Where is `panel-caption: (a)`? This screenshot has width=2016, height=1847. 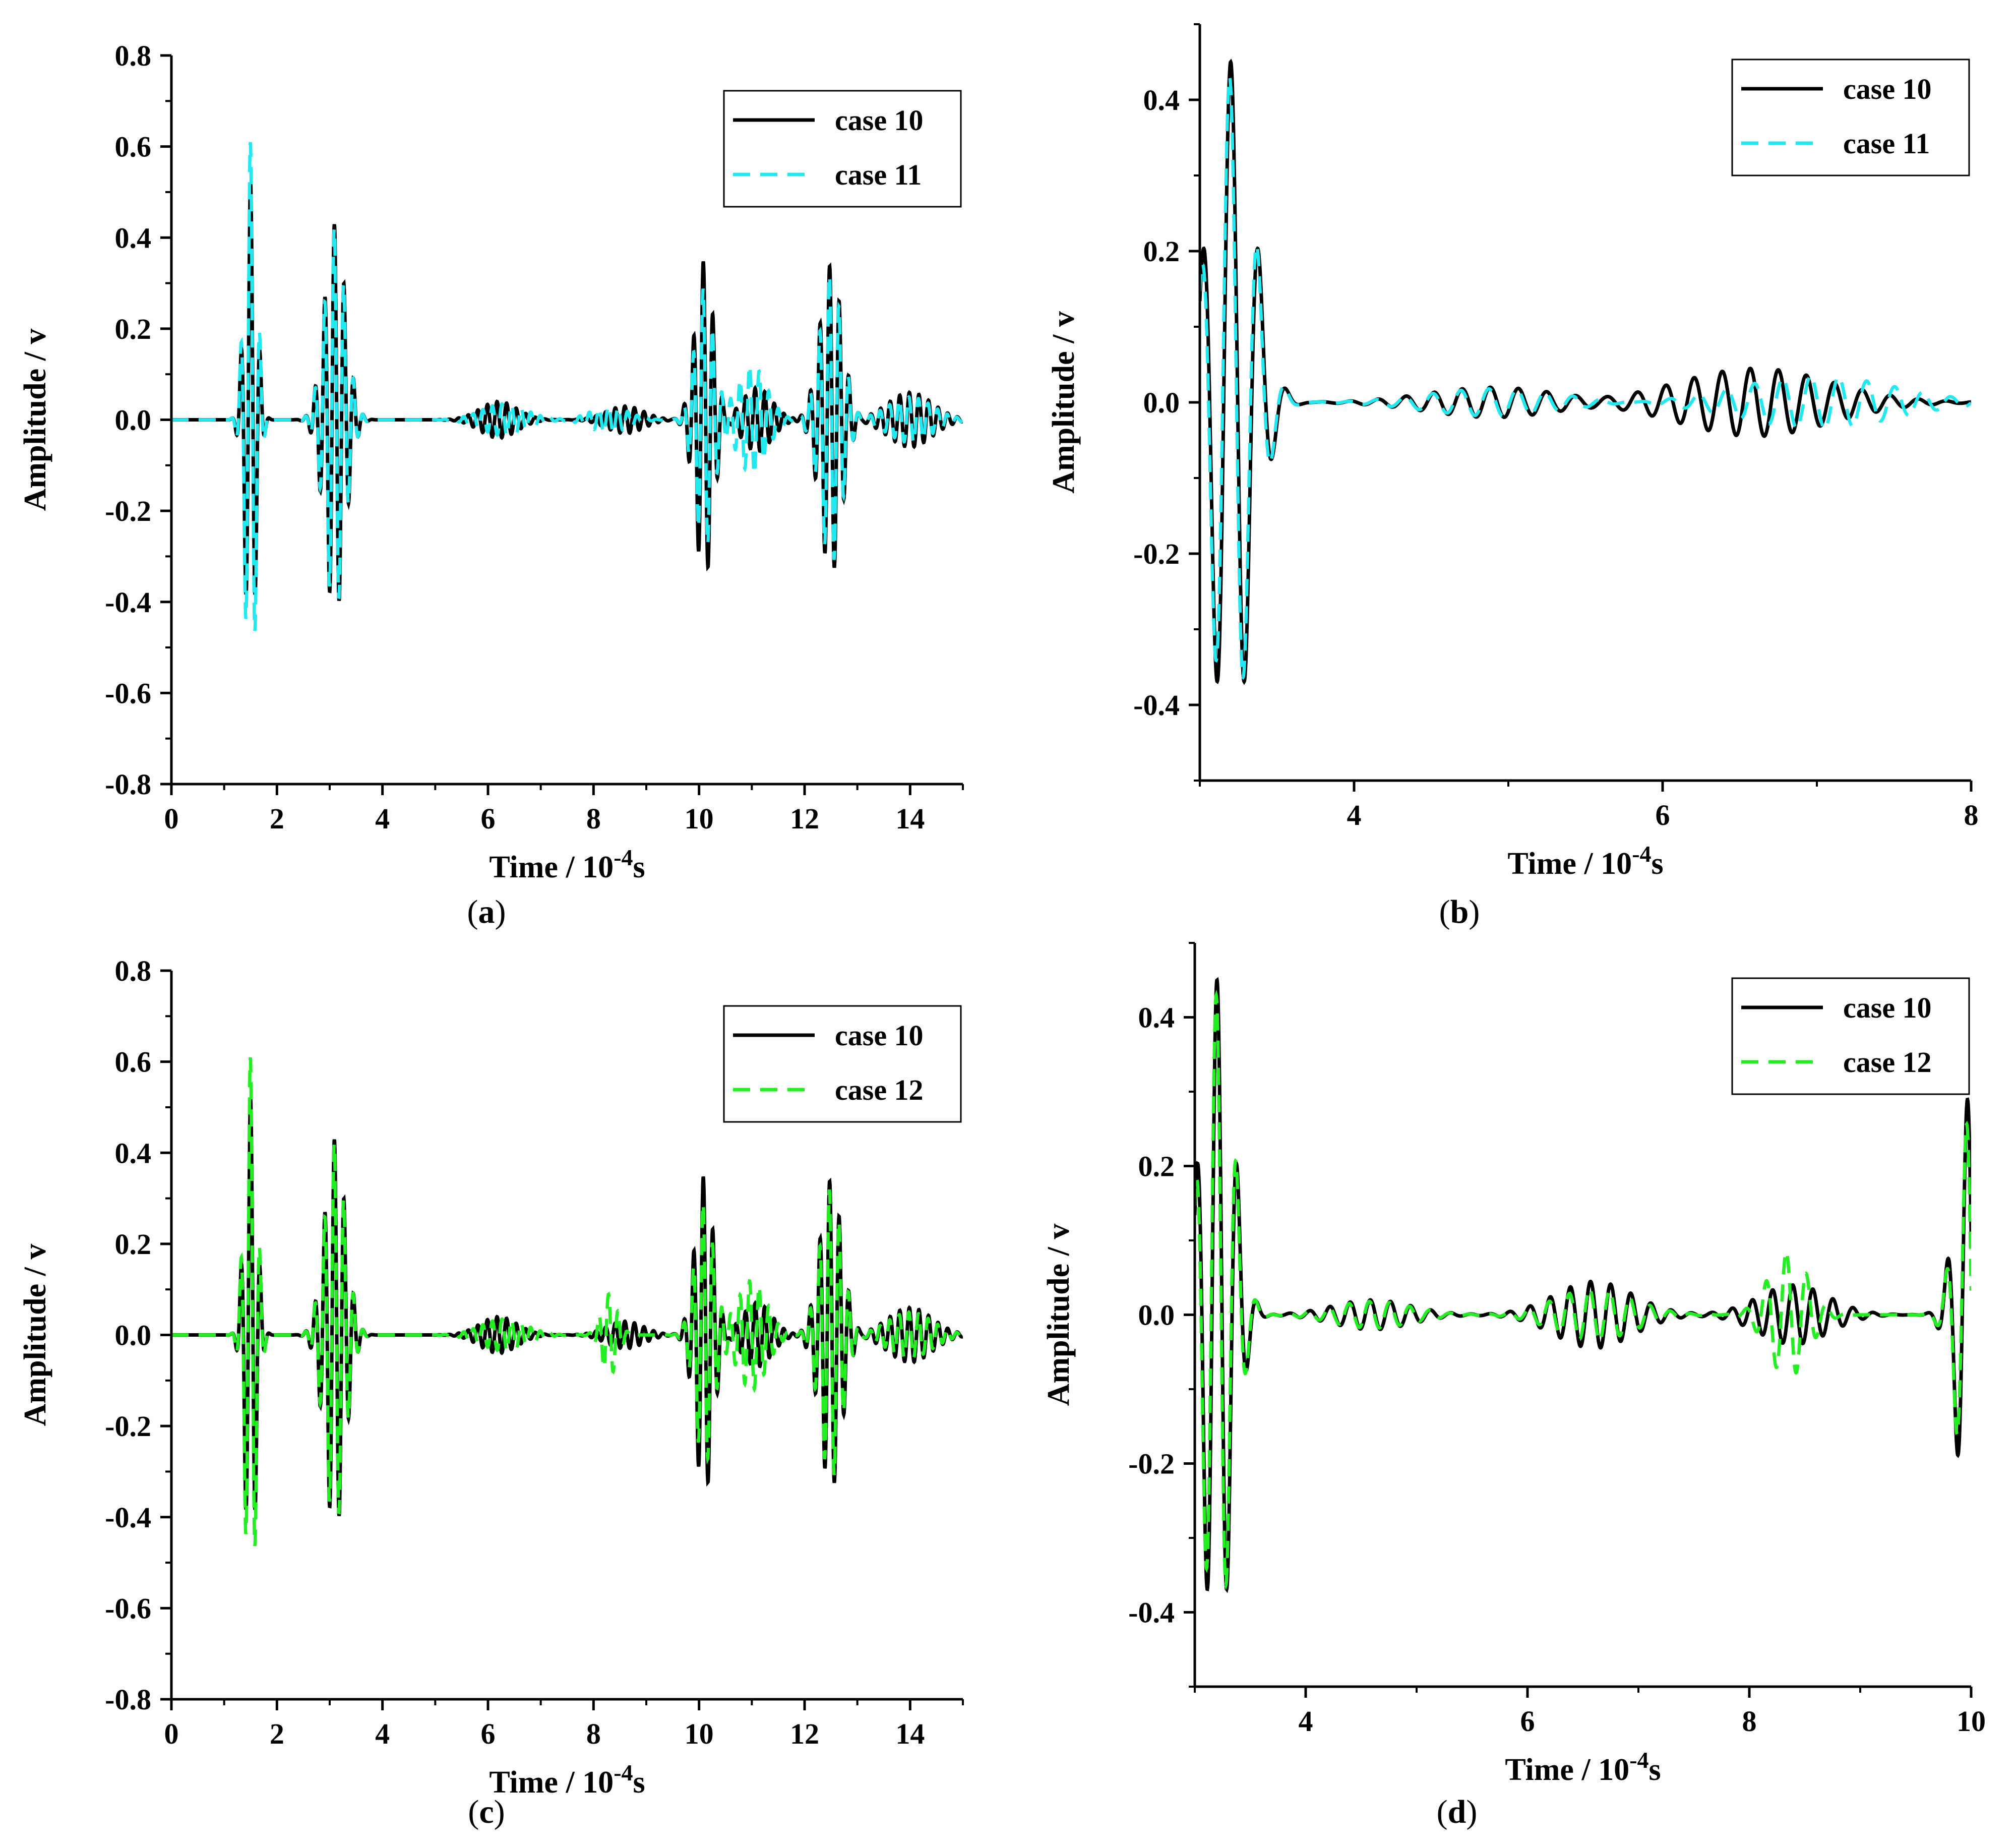
panel-caption: (a) is located at coordinates (486, 911).